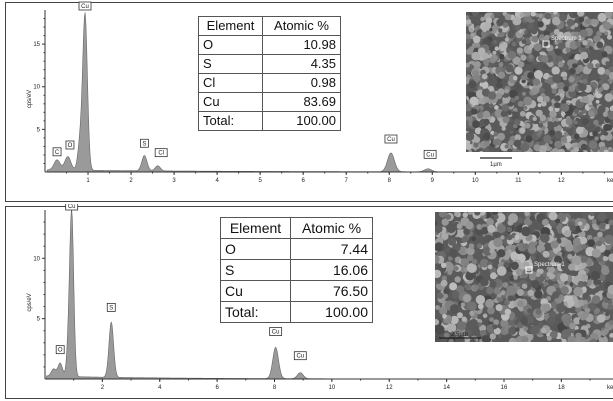 The width and height of the screenshot is (613, 401). Describe the element at coordinates (300, 357) in the screenshot. I see `peak-label-text: Cu` at that location.